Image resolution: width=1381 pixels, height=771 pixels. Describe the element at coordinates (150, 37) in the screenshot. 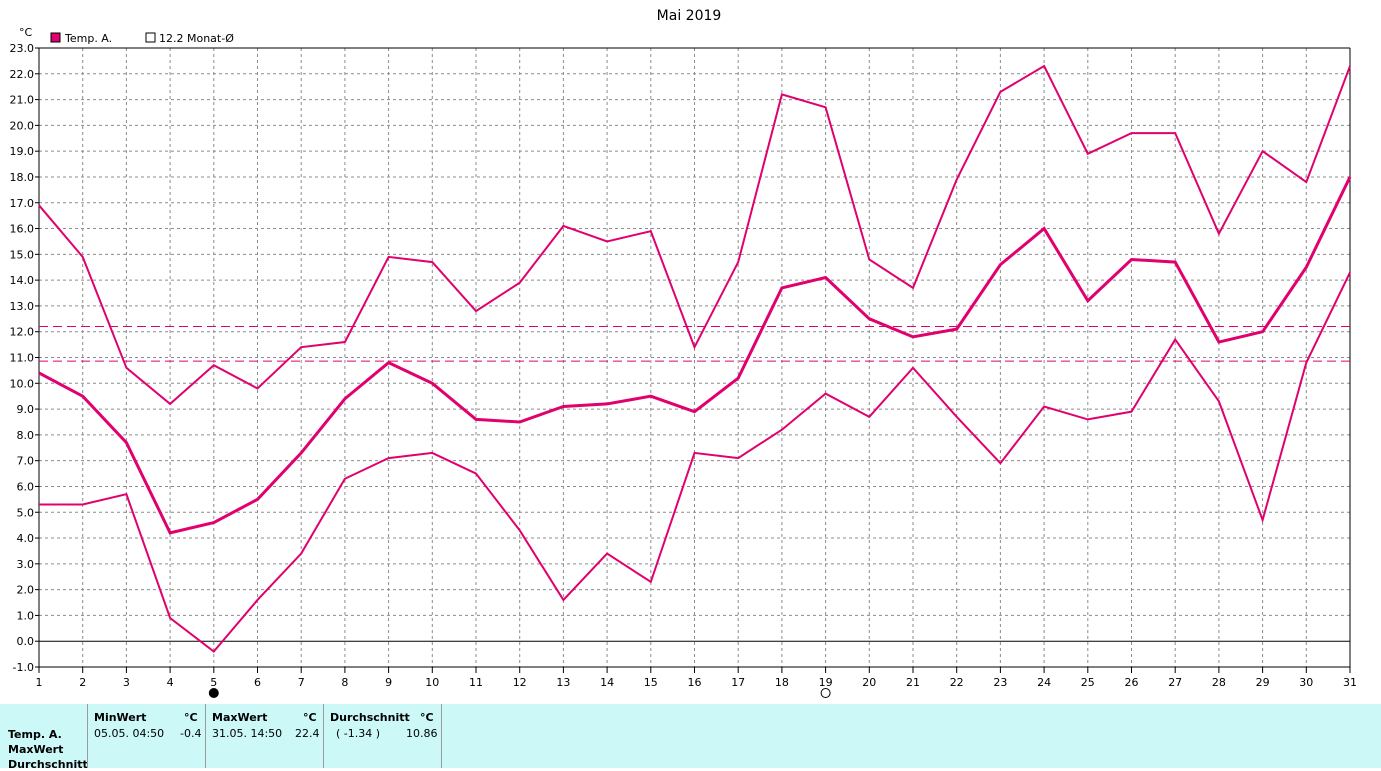

I see `legend-swatch-month-avg` at that location.